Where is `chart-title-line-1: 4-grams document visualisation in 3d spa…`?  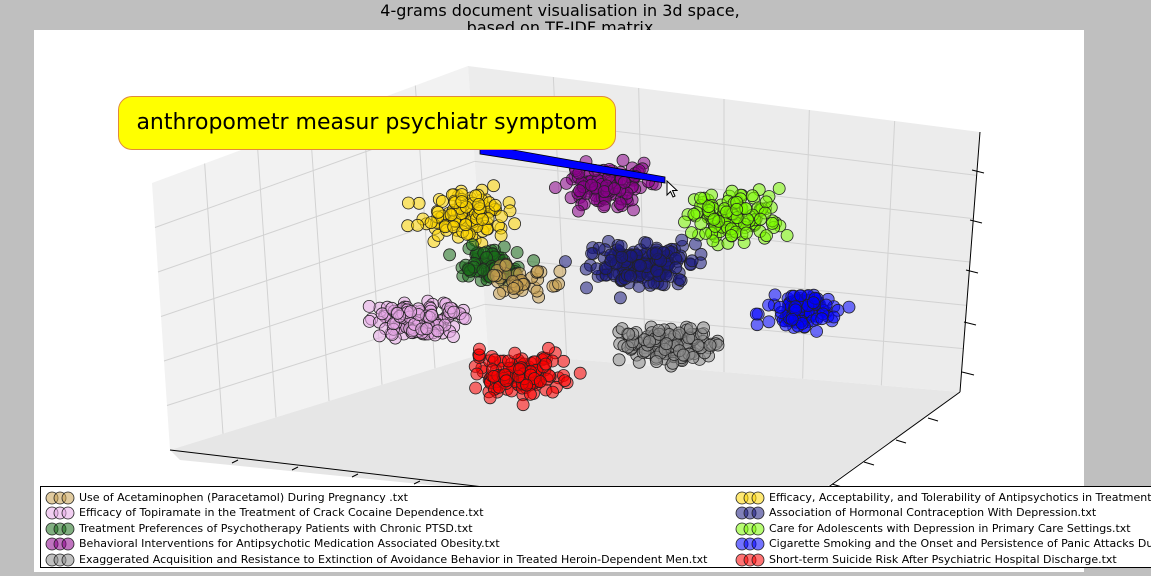 chart-title-line-1: 4-grams document visualisation in 3d spa… is located at coordinates (560, 10).